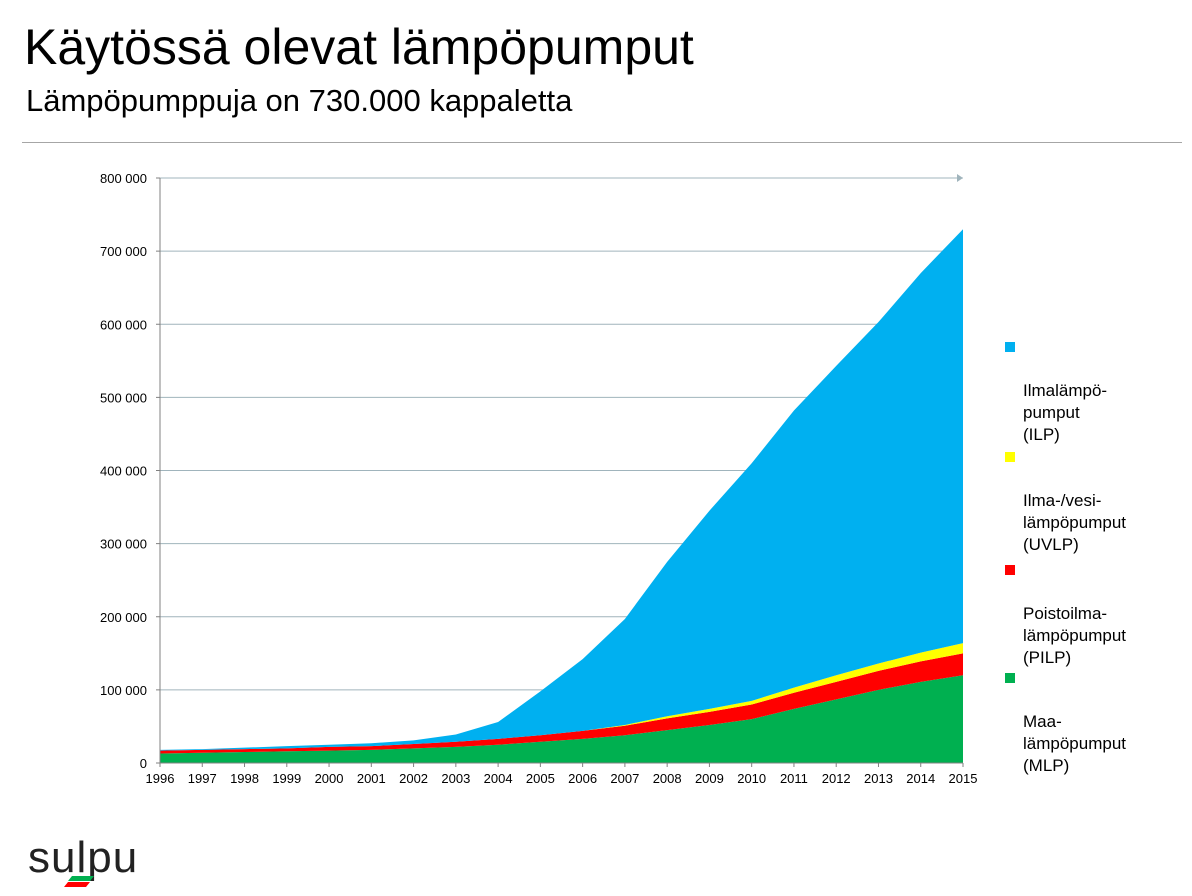 The height and width of the screenshot is (896, 1192). Describe the element at coordinates (413, 778) in the screenshot. I see `x-tick-label: 2002` at that location.